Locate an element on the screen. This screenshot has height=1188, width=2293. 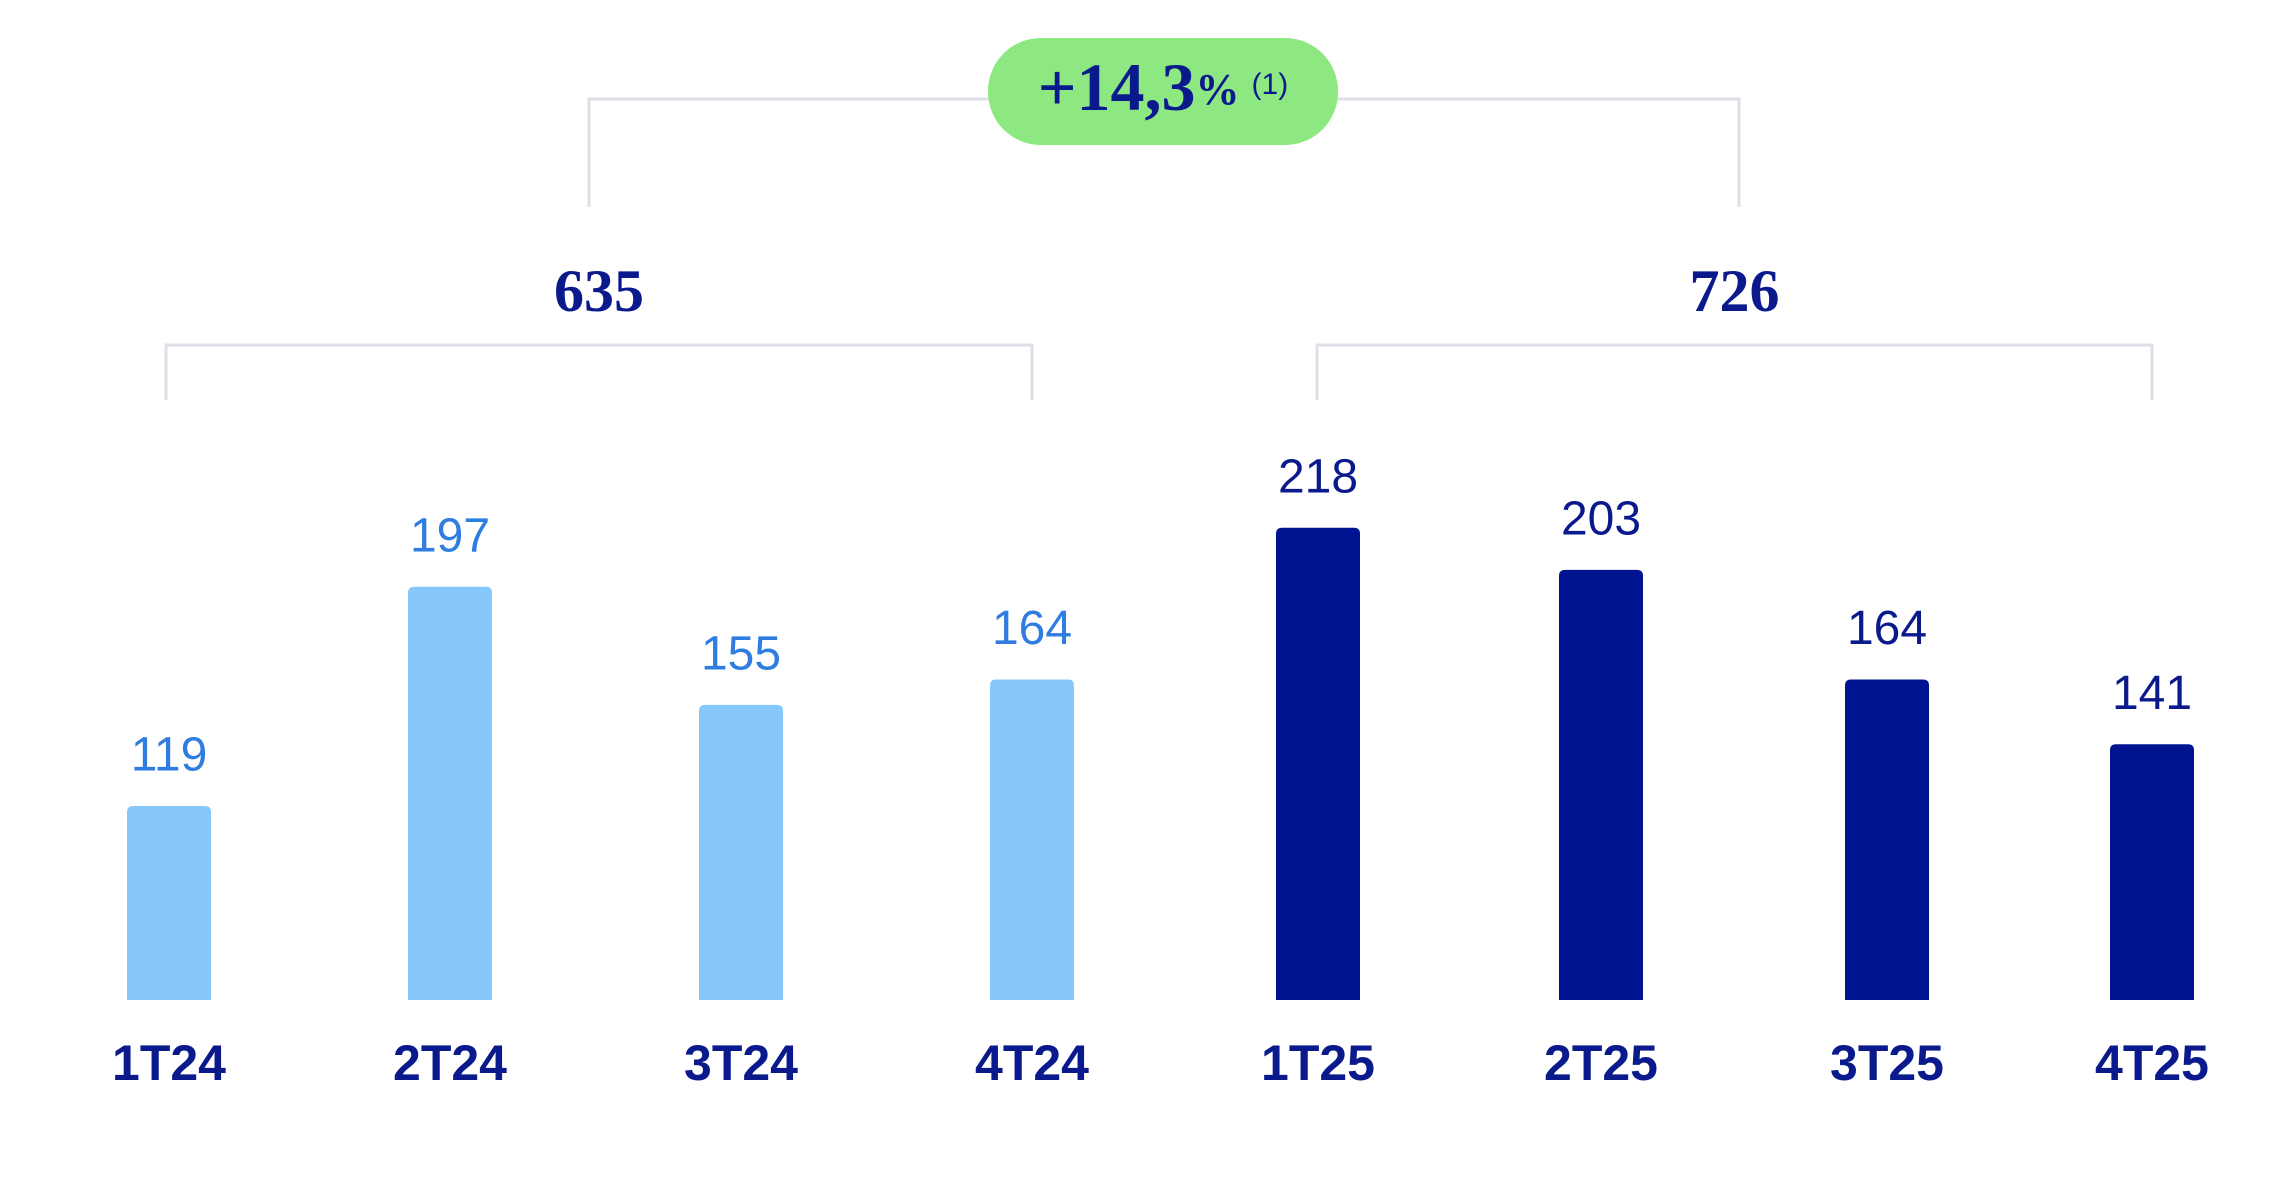
x-tick-label: 3T24 is located at coordinates (741, 1063).